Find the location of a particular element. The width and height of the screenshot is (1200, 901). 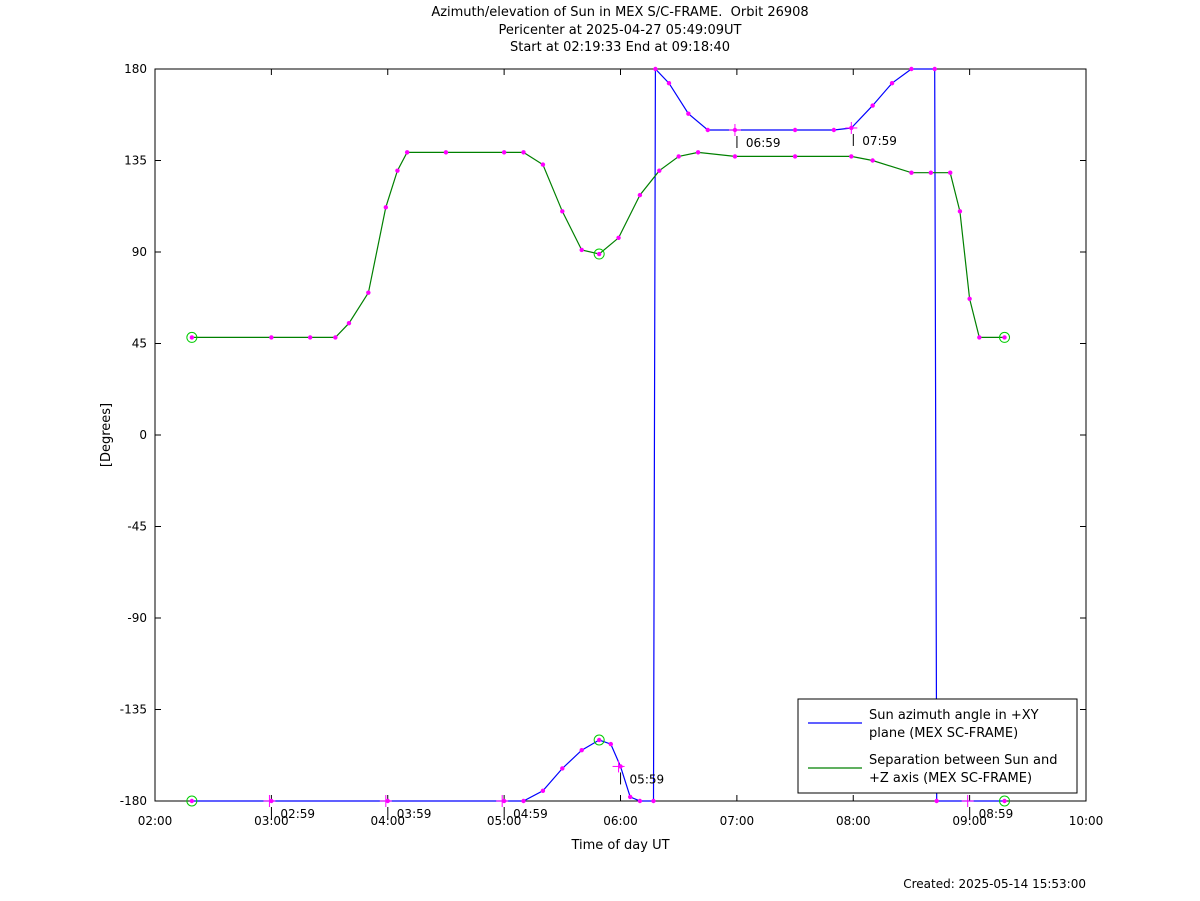

annotation-label: 03:59 is located at coordinates (414, 814).